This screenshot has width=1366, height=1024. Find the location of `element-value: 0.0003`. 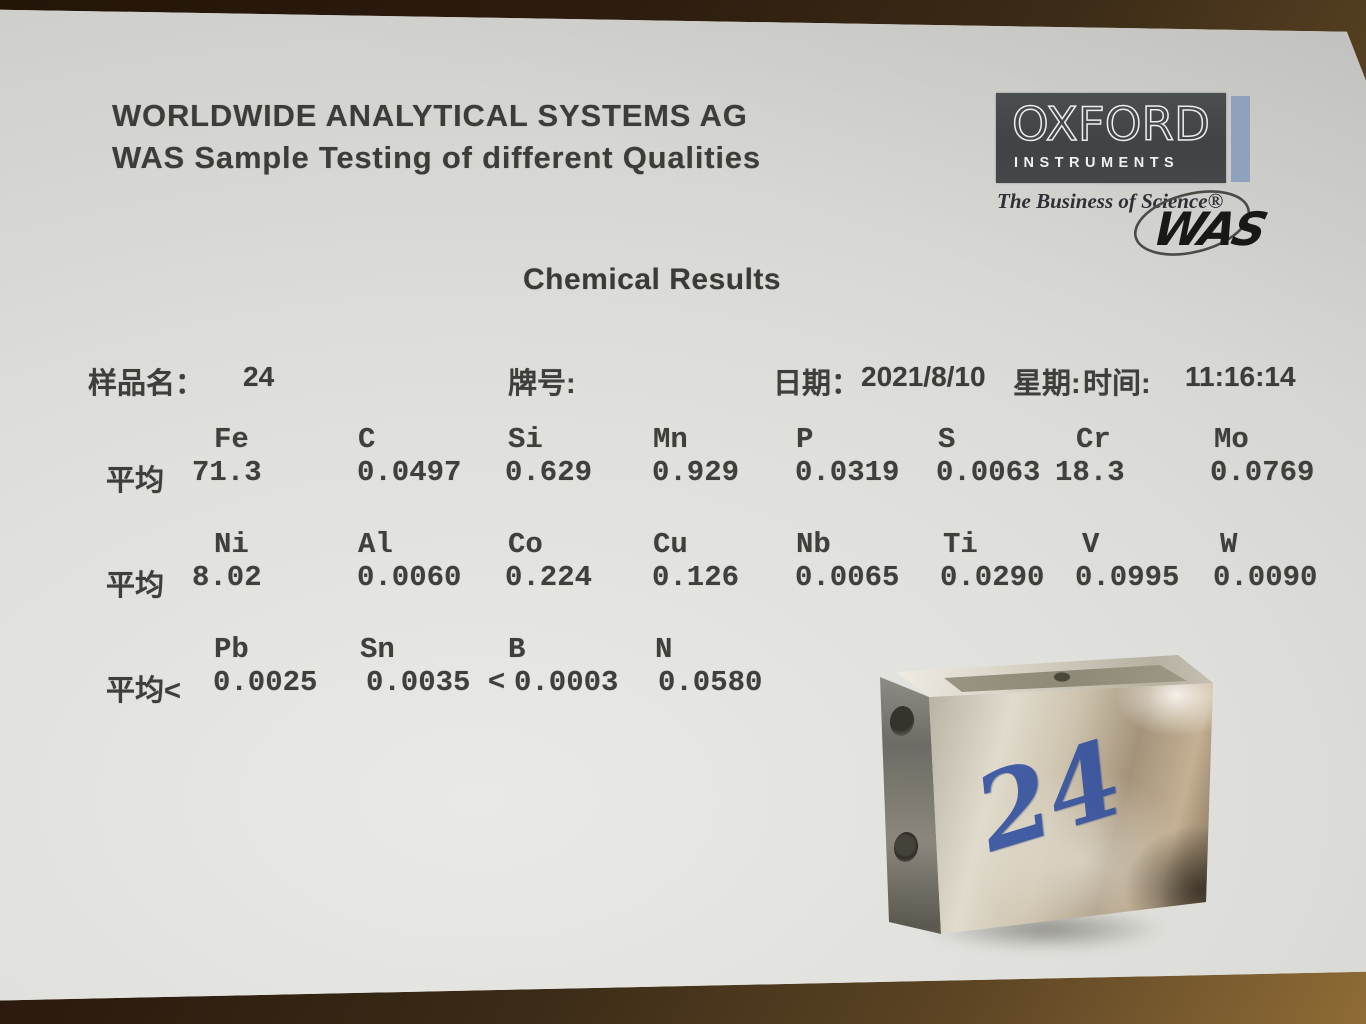

element-value: 0.0003 is located at coordinates (566, 682).